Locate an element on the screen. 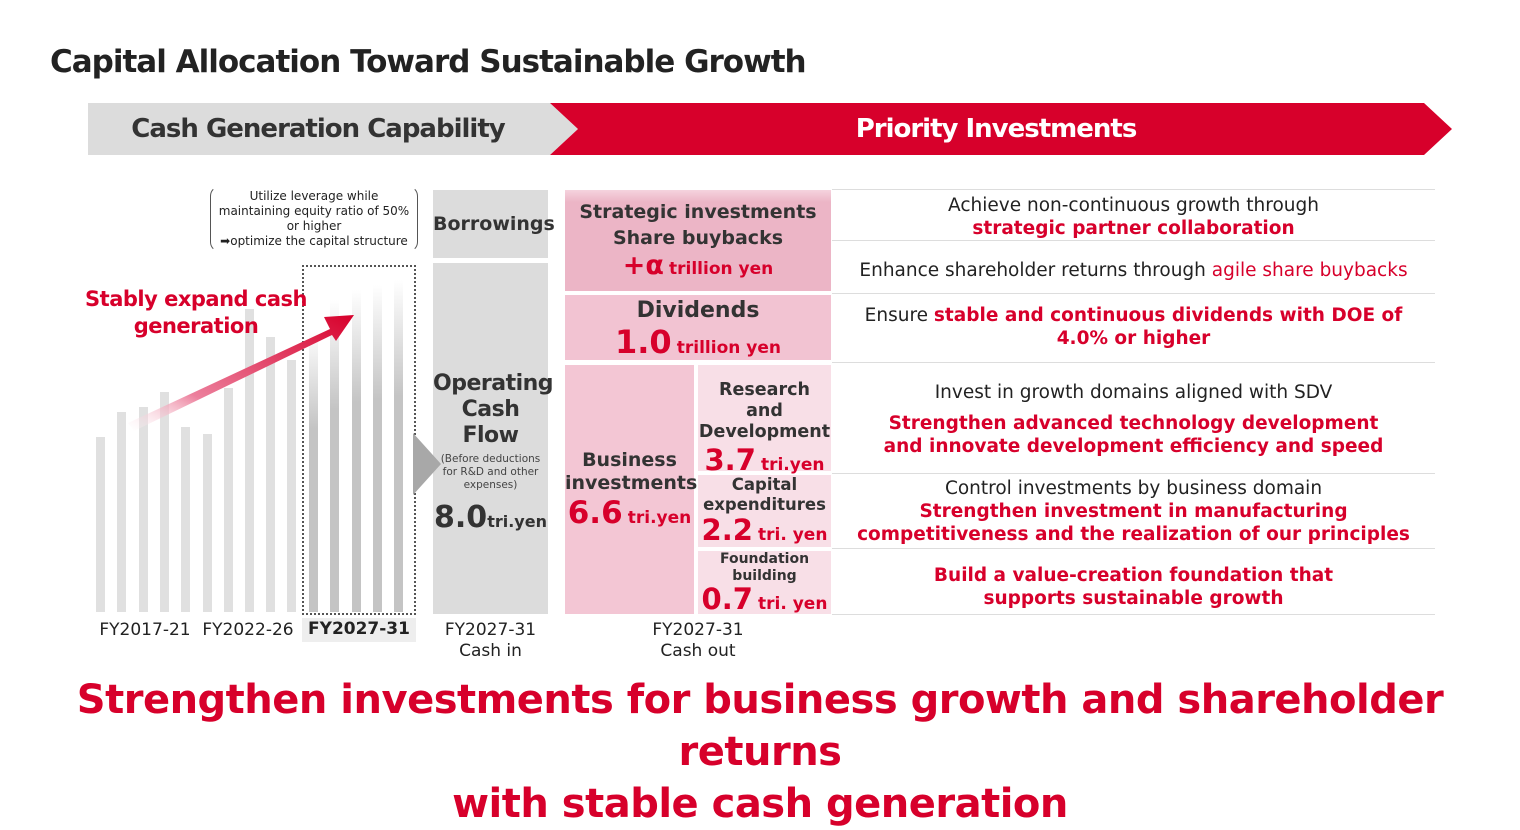 This screenshot has height=830, width=1520. cash-out-caption: Cash out is located at coordinates (698, 651).